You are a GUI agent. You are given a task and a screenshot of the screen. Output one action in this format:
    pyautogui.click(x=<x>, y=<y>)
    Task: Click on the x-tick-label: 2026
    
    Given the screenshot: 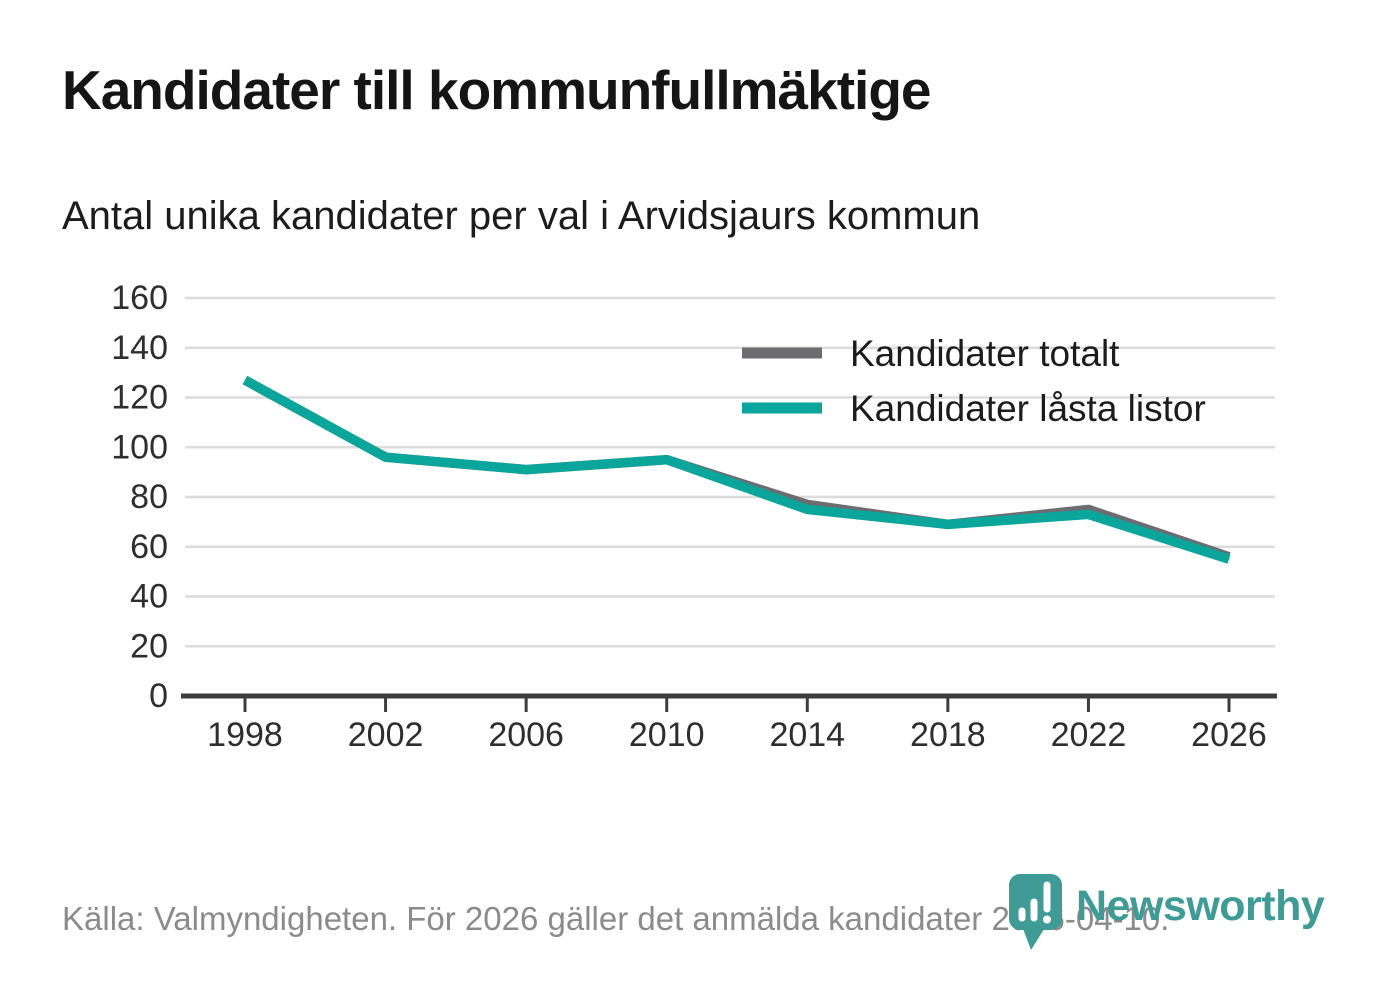 What is the action you would take?
    pyautogui.click(x=1229, y=735)
    